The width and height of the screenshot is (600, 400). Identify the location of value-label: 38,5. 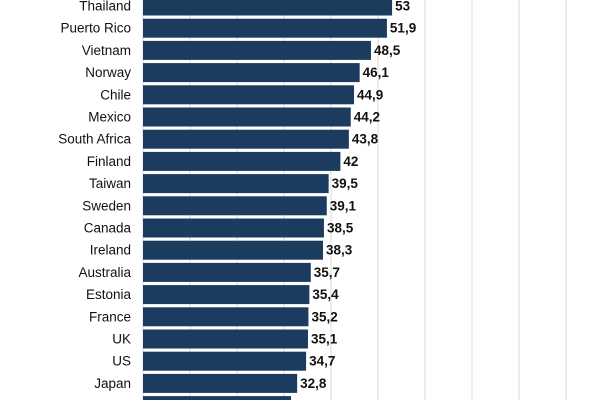
(340, 228).